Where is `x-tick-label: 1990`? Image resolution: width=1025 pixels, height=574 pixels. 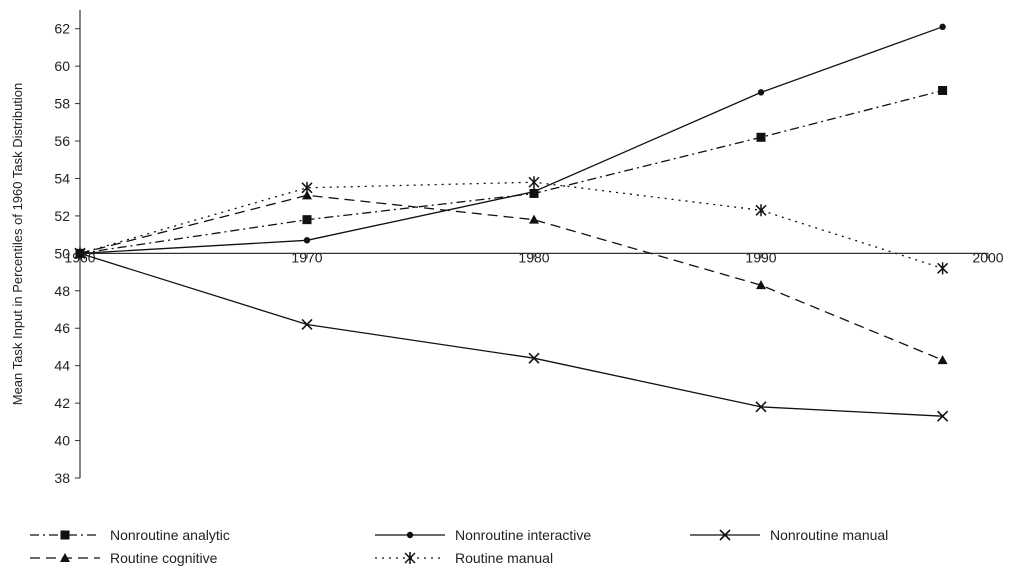 x-tick-label: 1990 is located at coordinates (760, 257).